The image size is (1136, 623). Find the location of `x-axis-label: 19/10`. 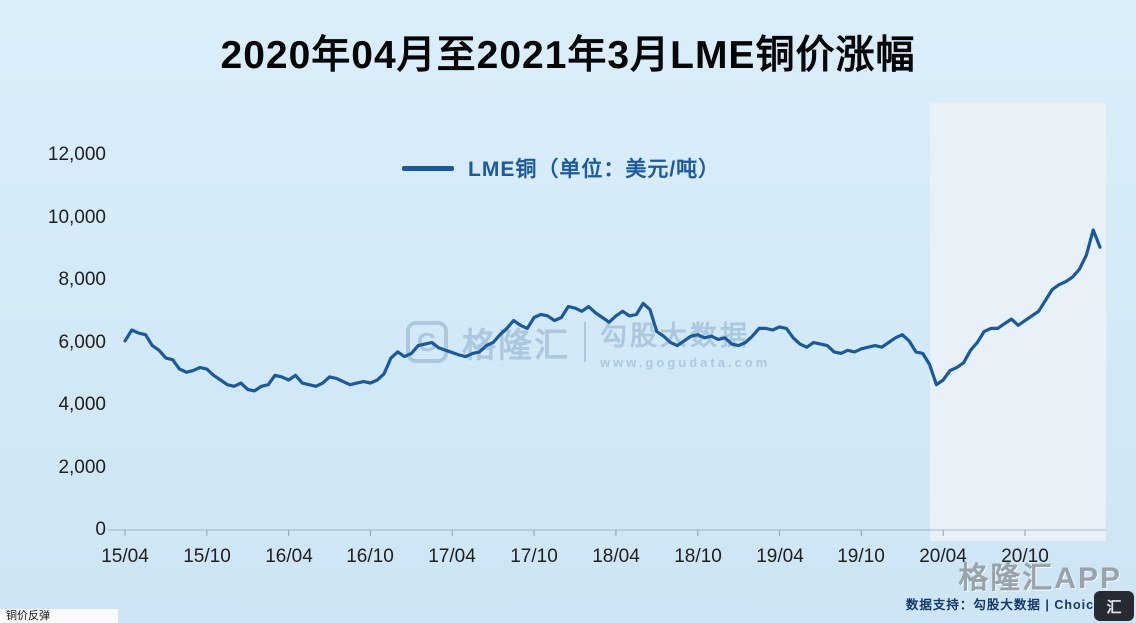

x-axis-label: 19/10 is located at coordinates (861, 556).